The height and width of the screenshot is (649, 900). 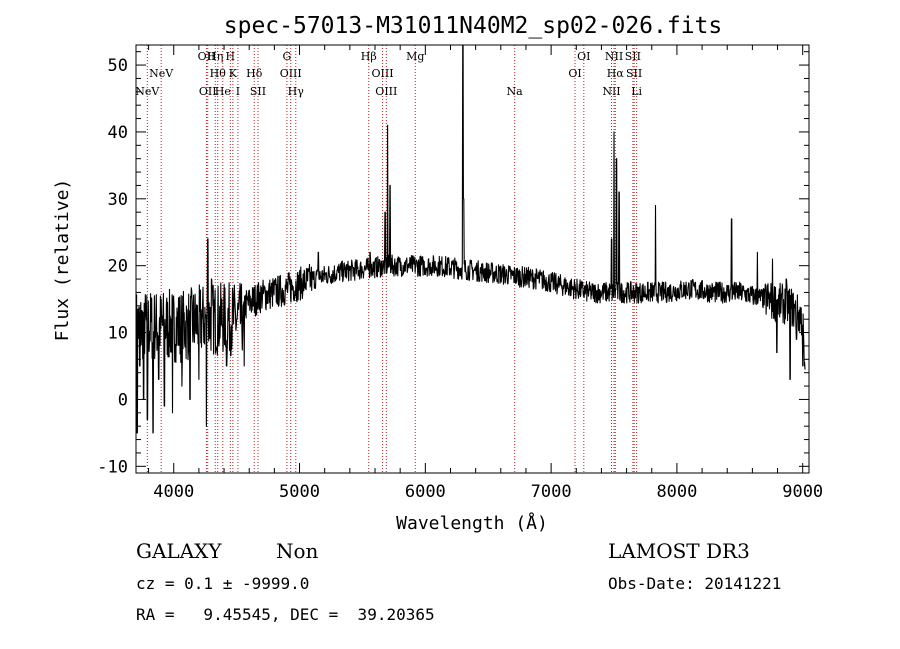 I want to click on object-subclass-label: Non, so click(x=297, y=551).